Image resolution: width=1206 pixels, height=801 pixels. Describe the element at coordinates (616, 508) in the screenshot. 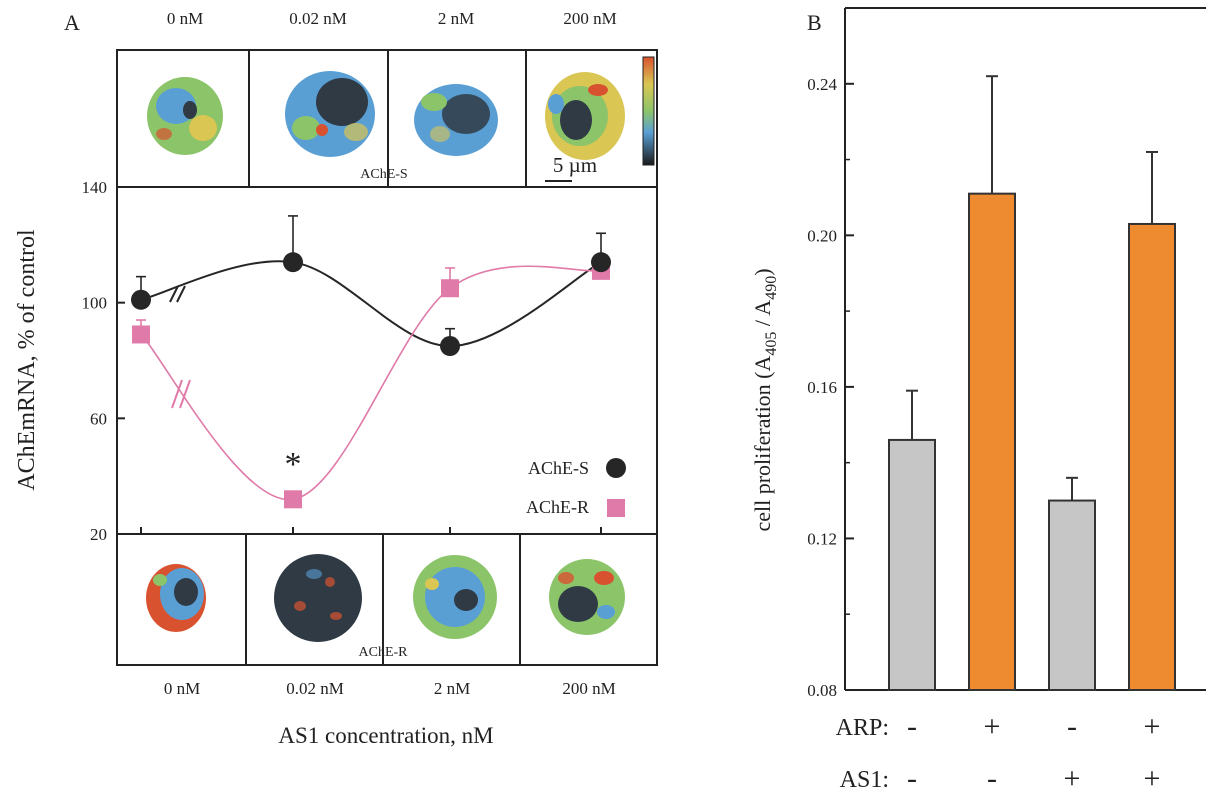

I see `legend-marker-ache-r` at that location.